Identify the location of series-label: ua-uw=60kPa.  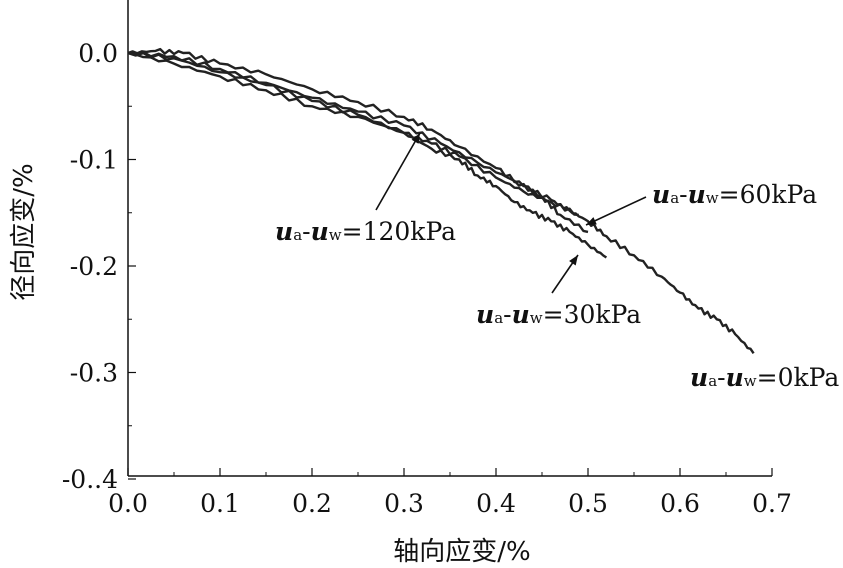
(734, 194).